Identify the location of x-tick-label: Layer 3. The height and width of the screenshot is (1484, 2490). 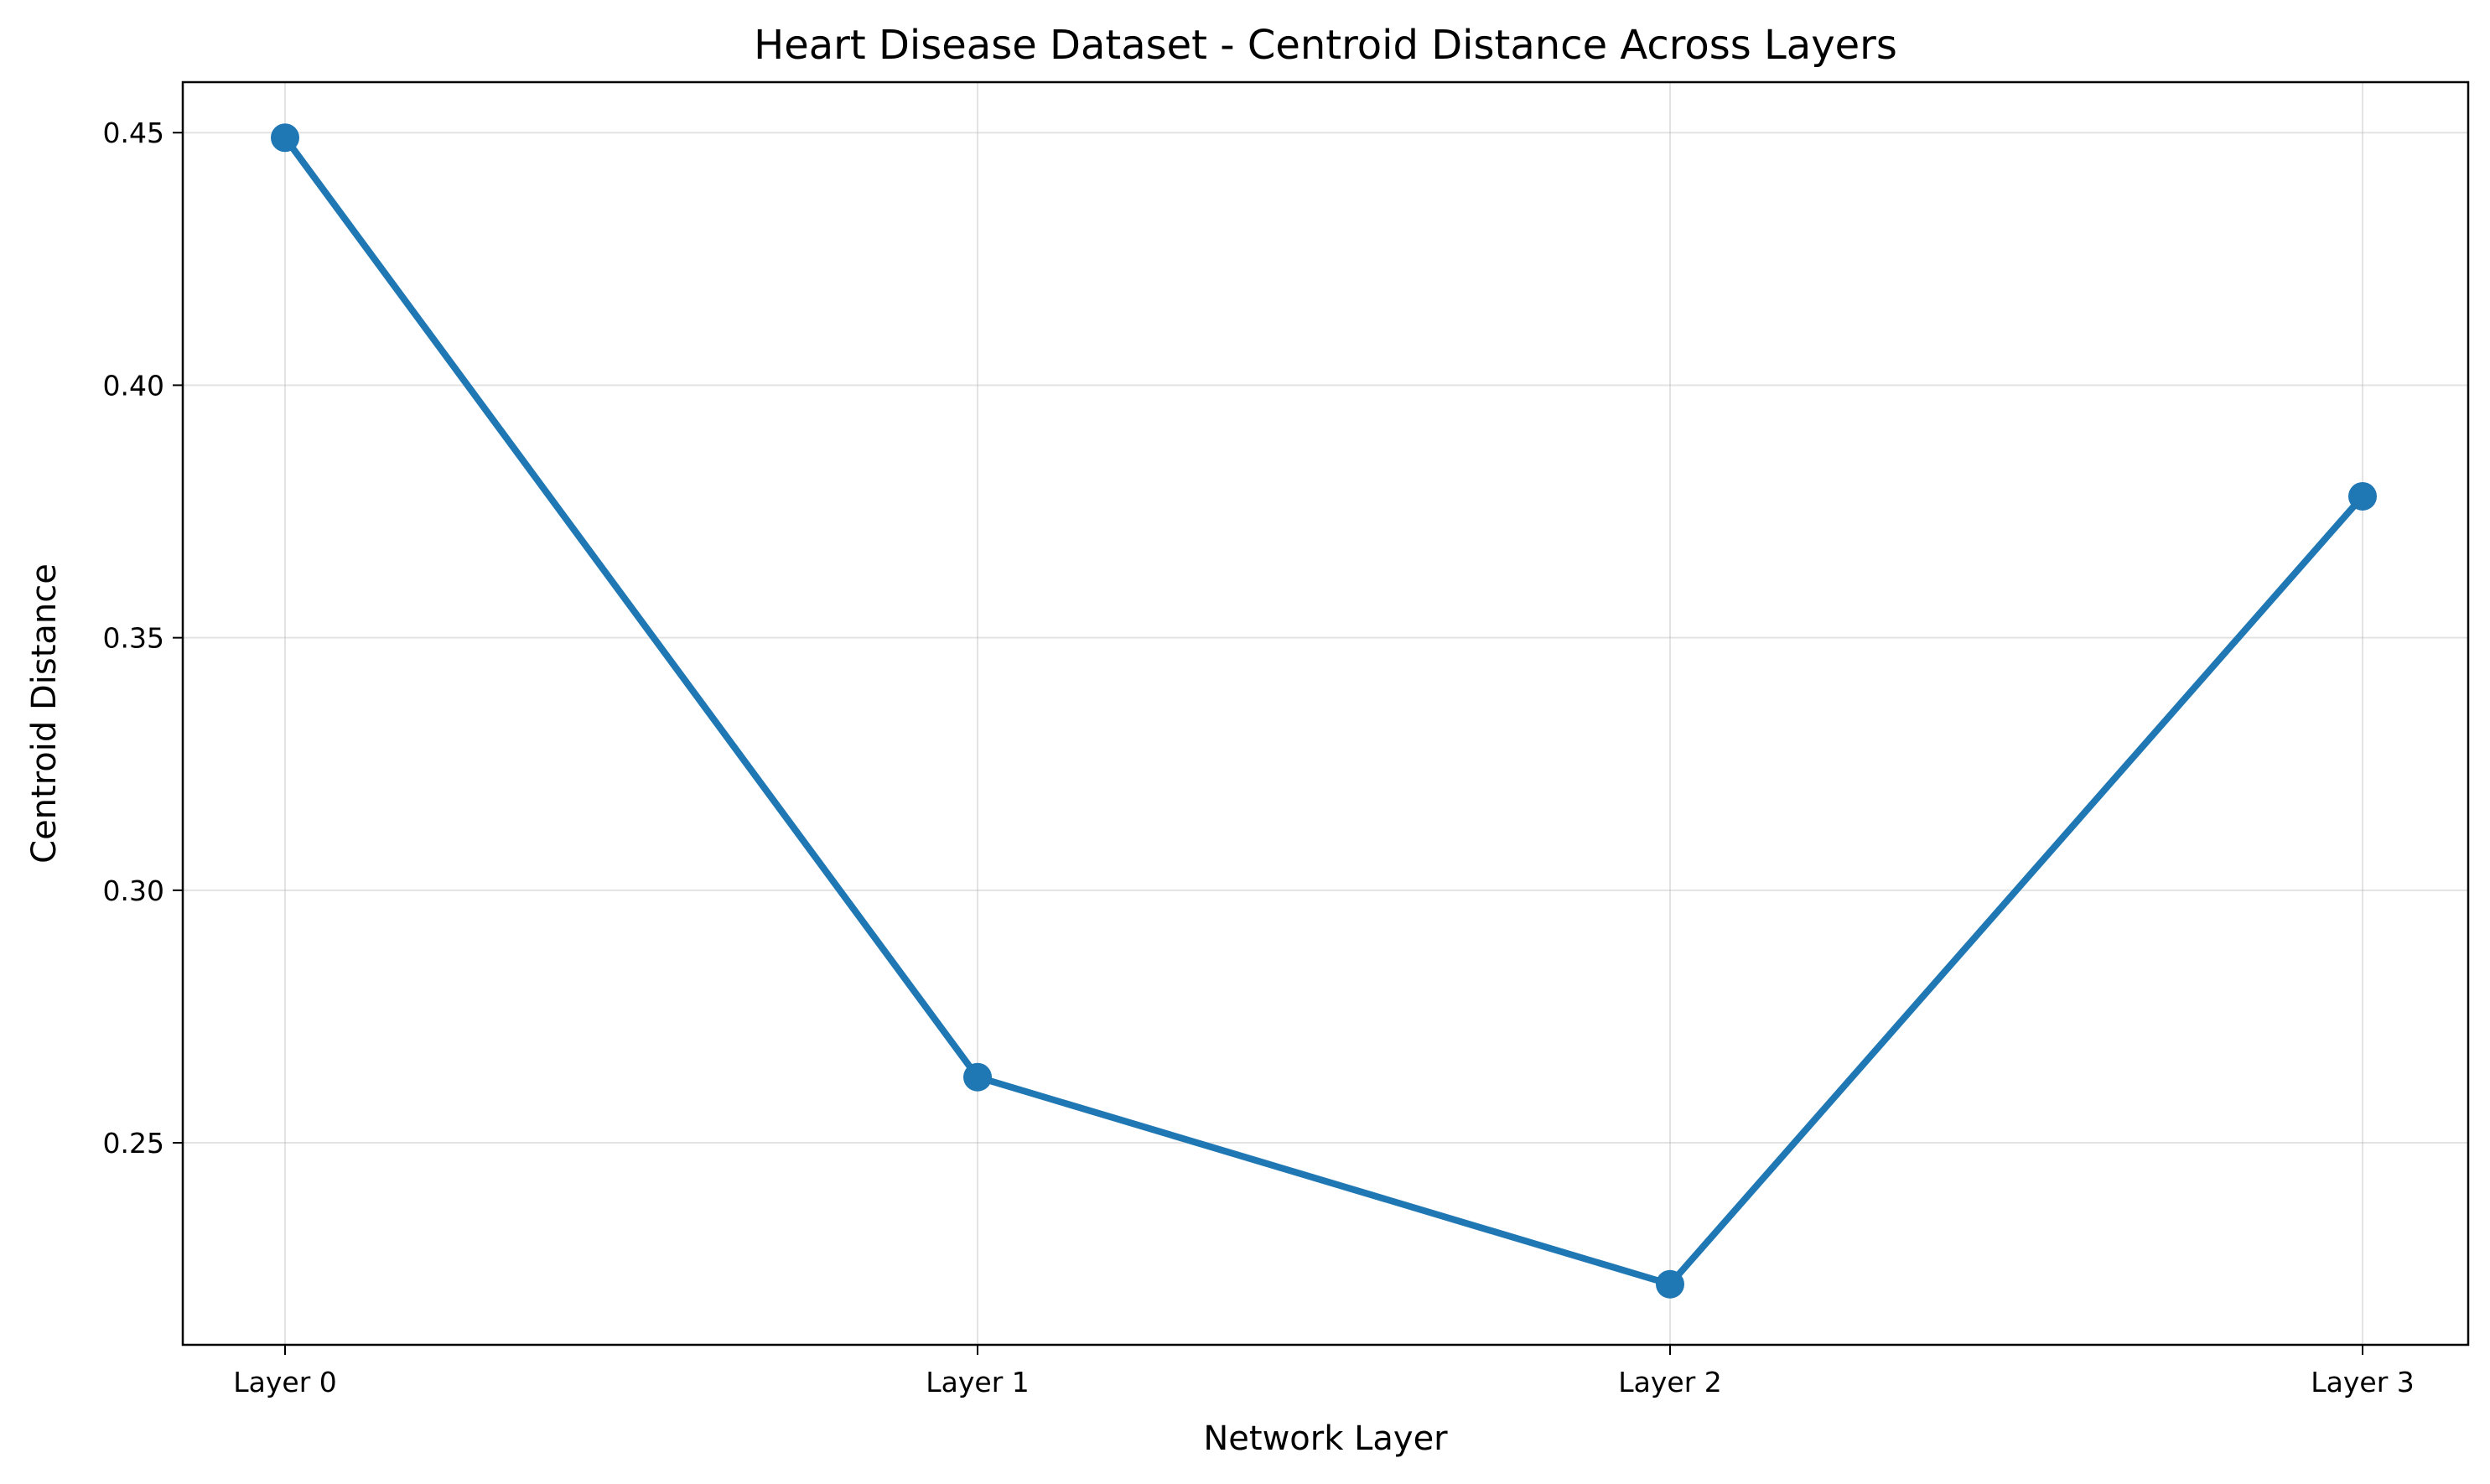
(2363, 1382).